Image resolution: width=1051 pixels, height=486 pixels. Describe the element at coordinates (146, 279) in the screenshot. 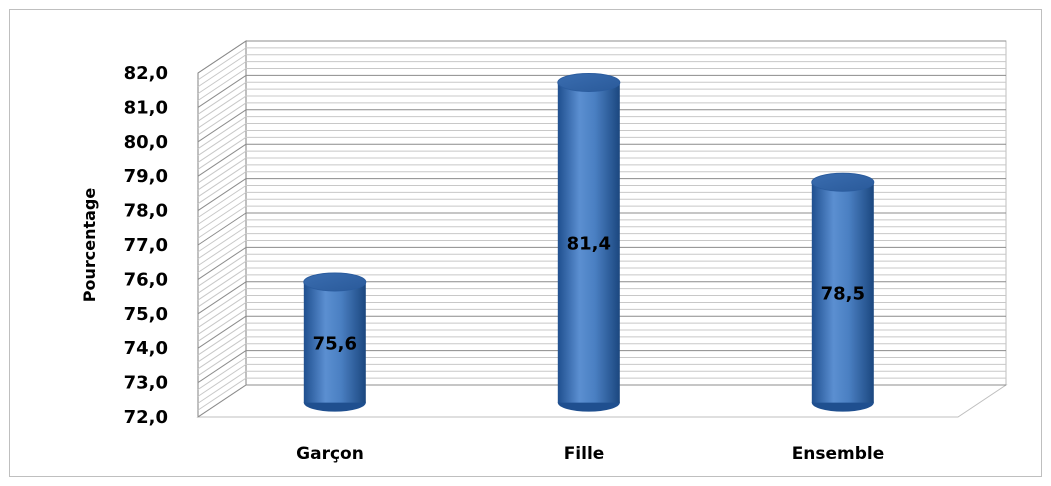

I see `y-tick-label: 76,0` at that location.